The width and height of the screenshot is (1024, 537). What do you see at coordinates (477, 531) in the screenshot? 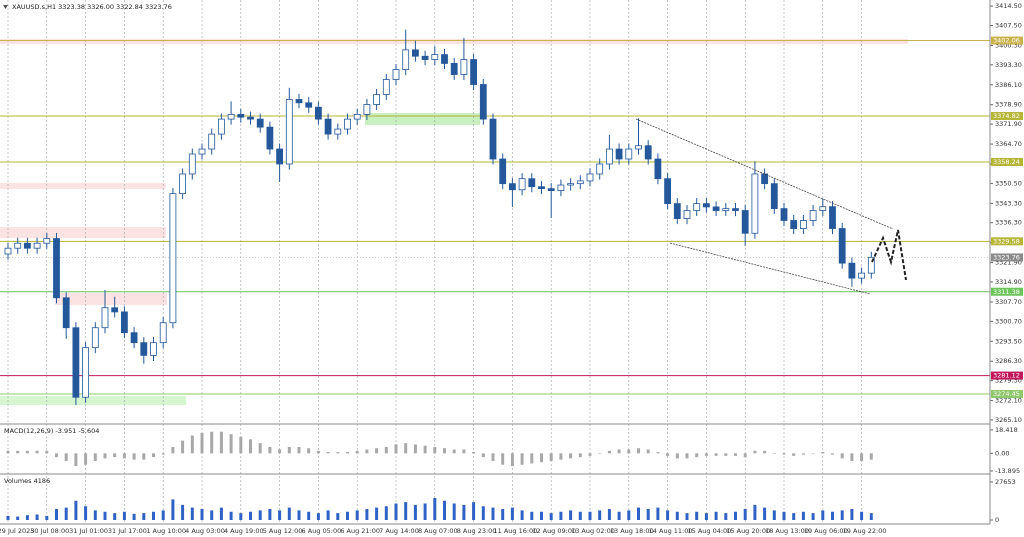
I see `x-tick-label: 8 Aug 23:00` at bounding box center [477, 531].